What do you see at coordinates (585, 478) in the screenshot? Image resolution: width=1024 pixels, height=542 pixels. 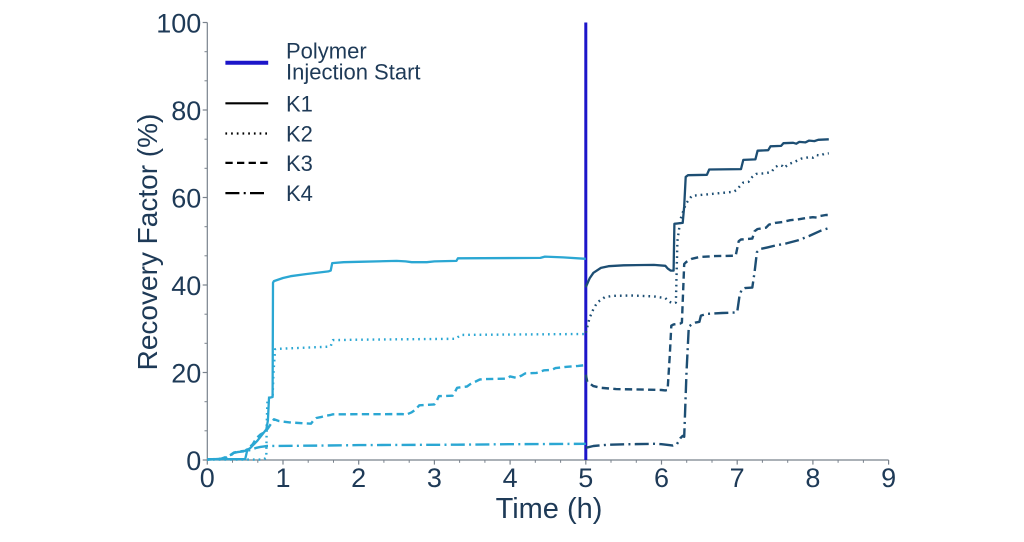 I see `svg-text: 5` at bounding box center [585, 478].